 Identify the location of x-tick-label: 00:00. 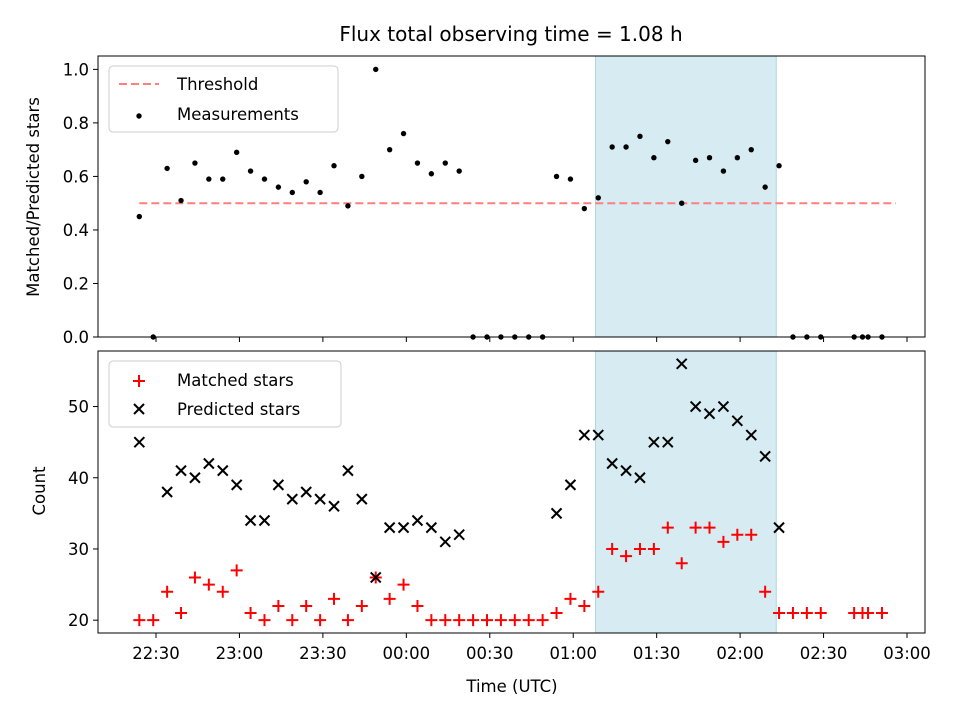
(407, 653).